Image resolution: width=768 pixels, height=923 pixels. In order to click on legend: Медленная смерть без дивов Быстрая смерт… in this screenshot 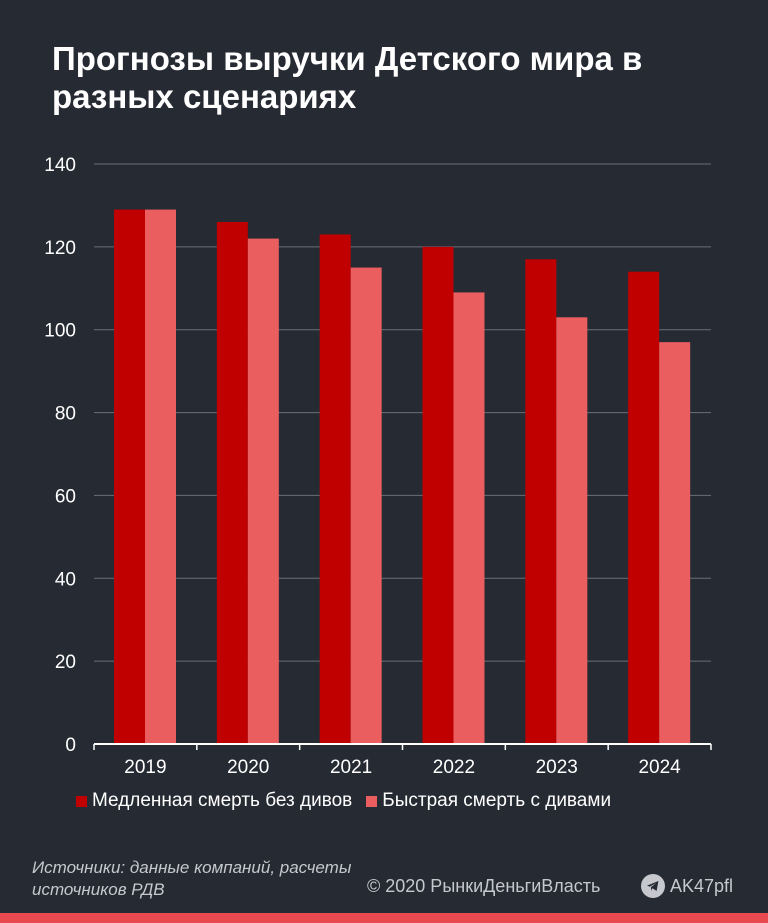, I will do `click(350, 801)`.